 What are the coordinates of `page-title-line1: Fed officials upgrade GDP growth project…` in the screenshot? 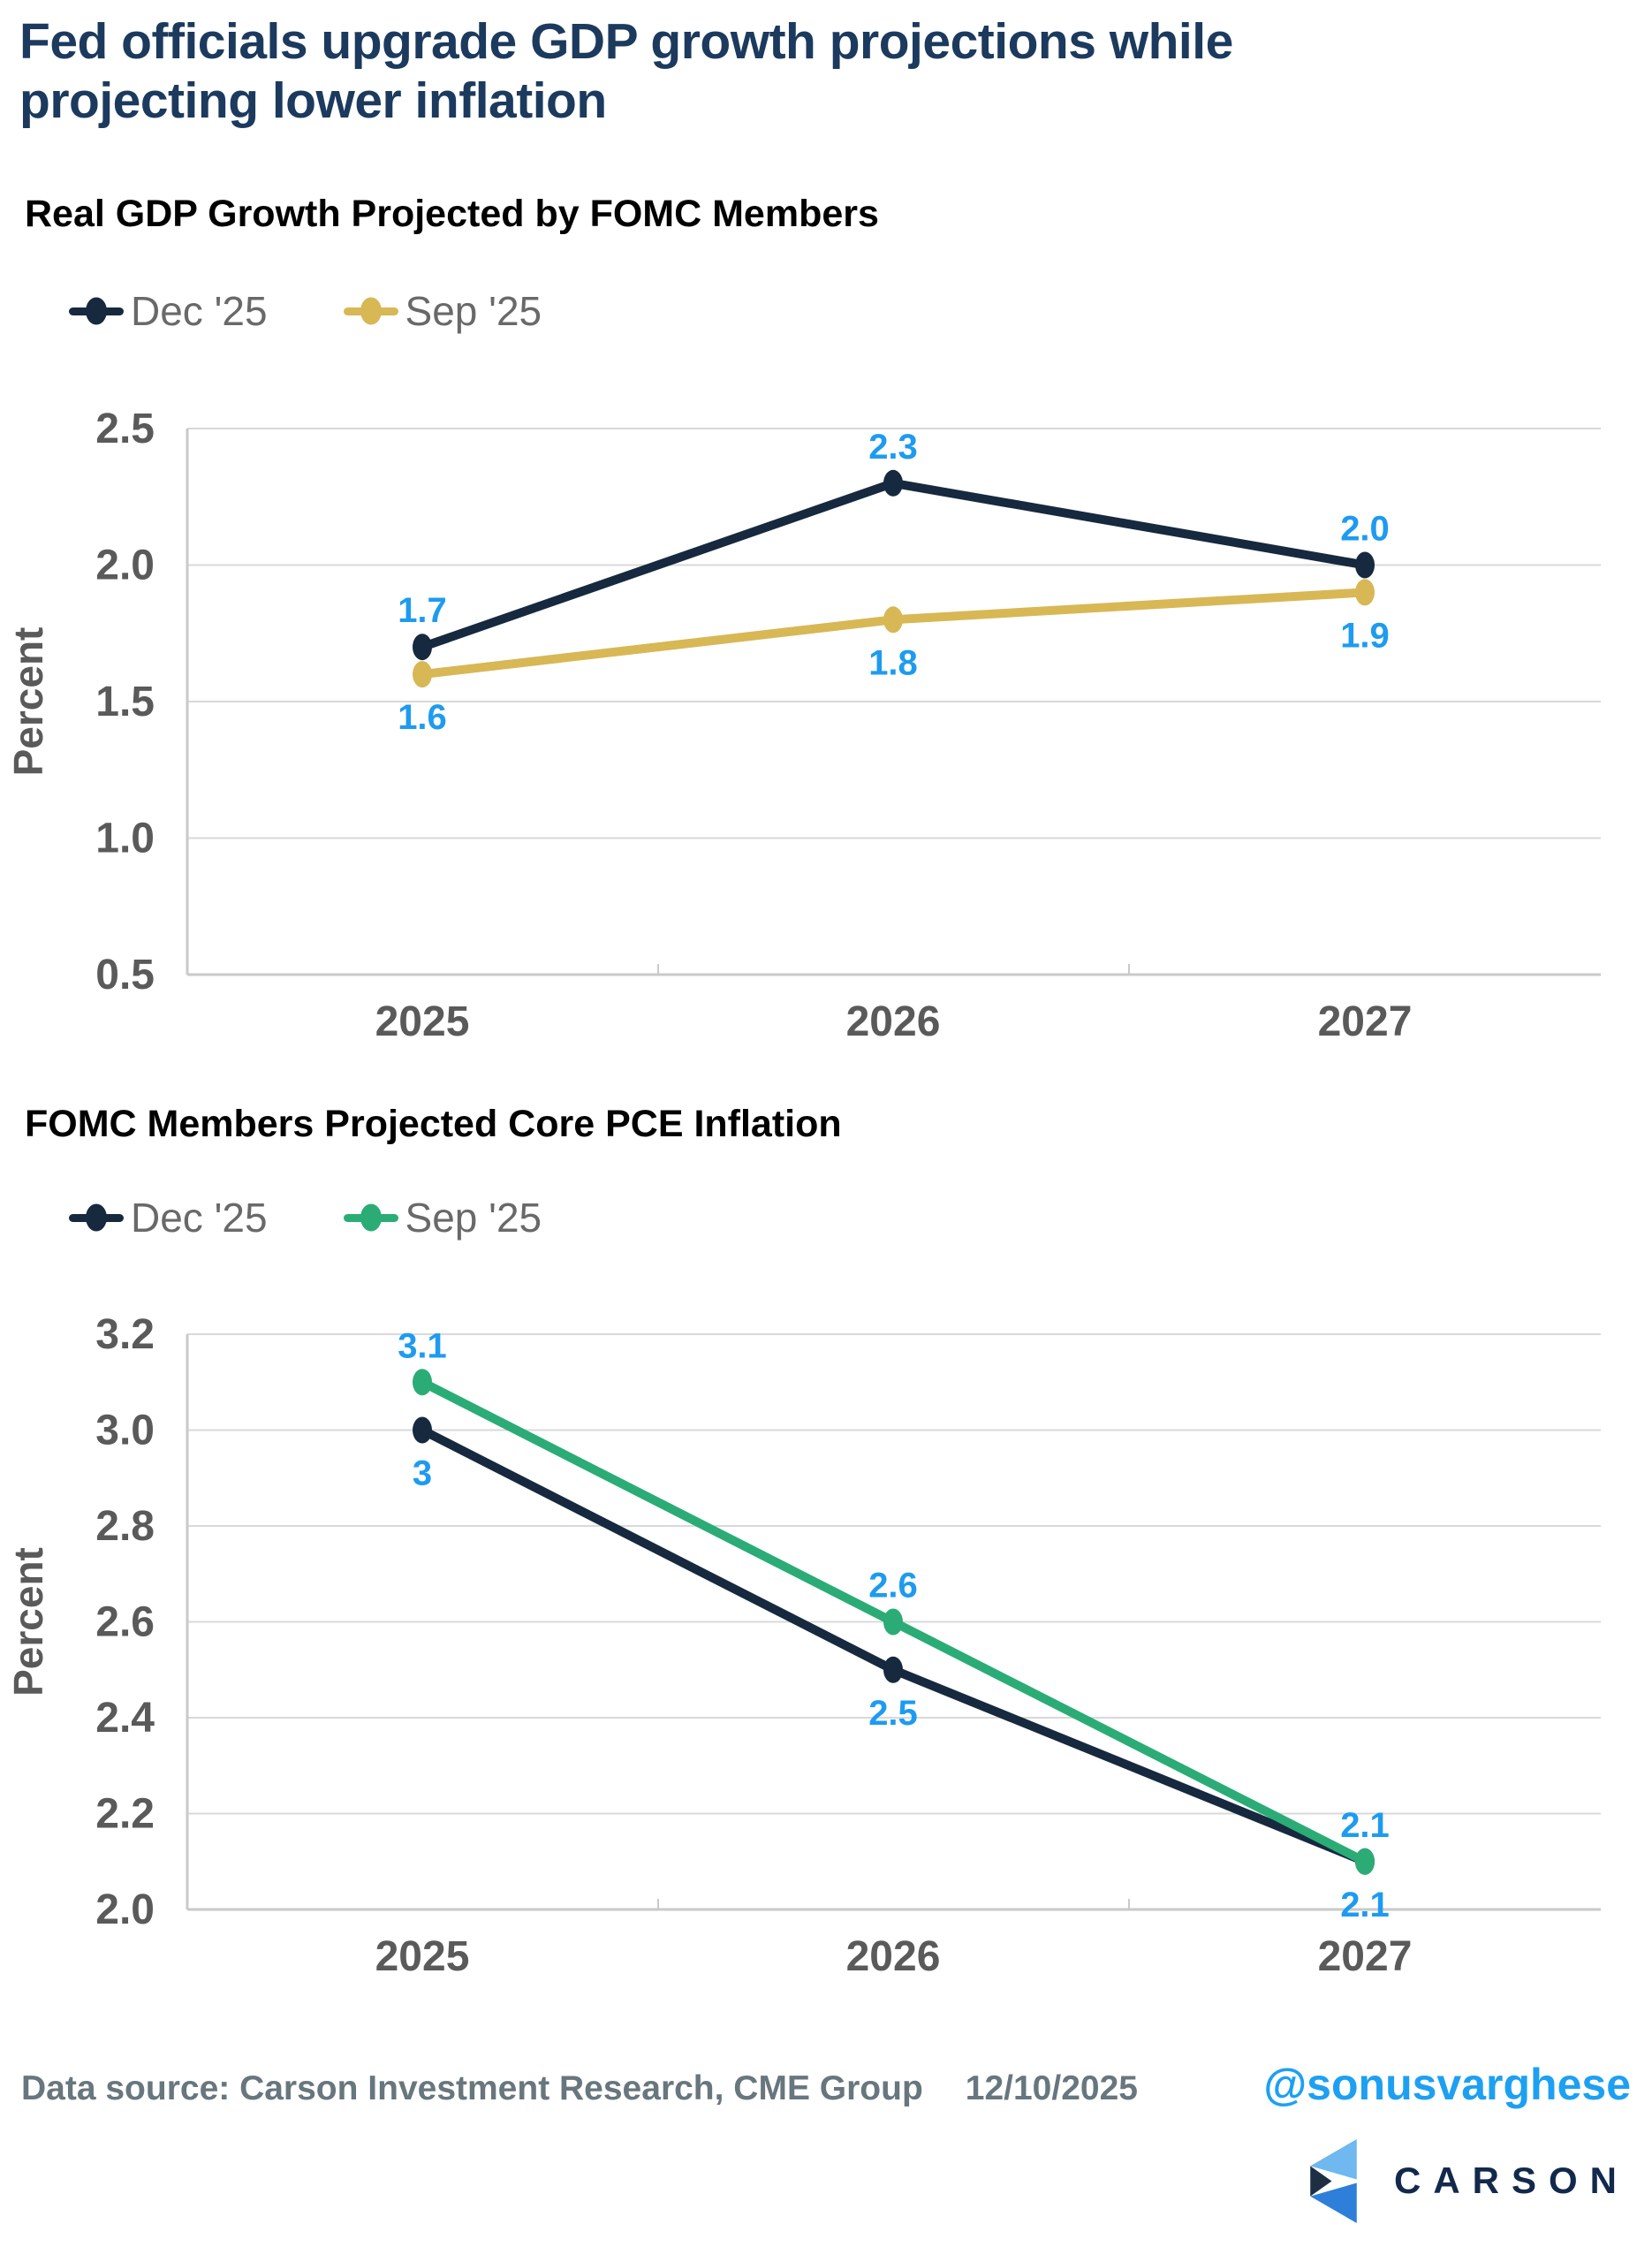 It's located at (626, 41).